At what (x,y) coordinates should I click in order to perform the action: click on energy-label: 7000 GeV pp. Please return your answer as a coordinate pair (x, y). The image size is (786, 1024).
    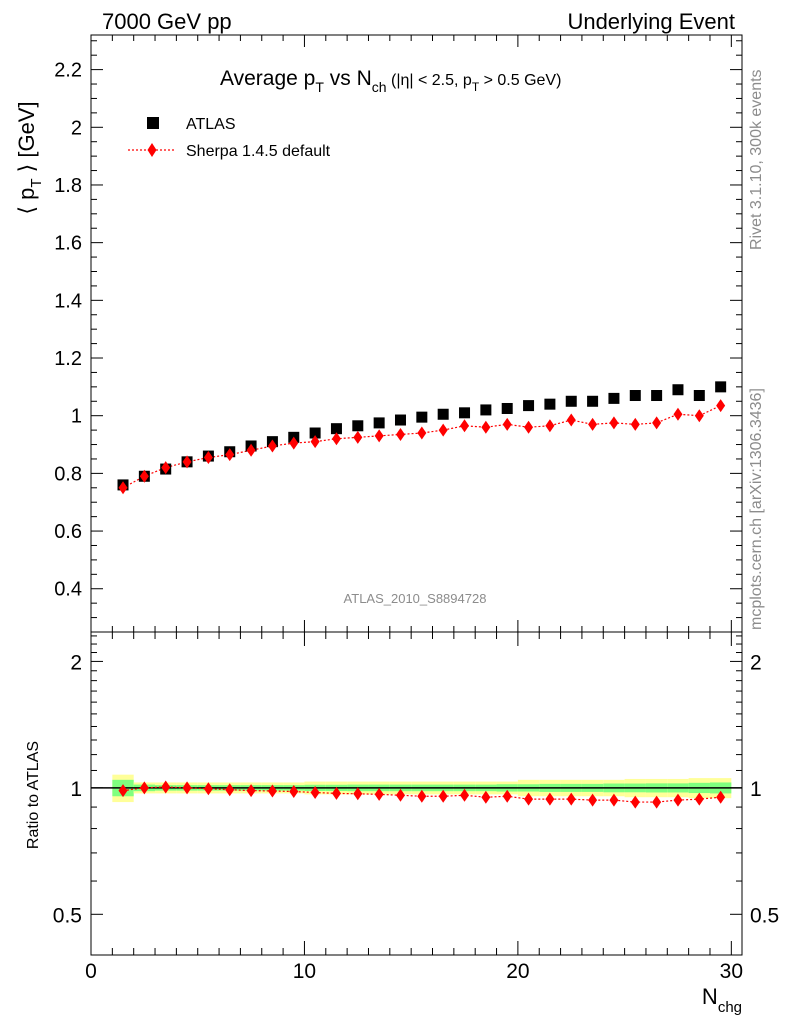
    Looking at the image, I should click on (167, 21).